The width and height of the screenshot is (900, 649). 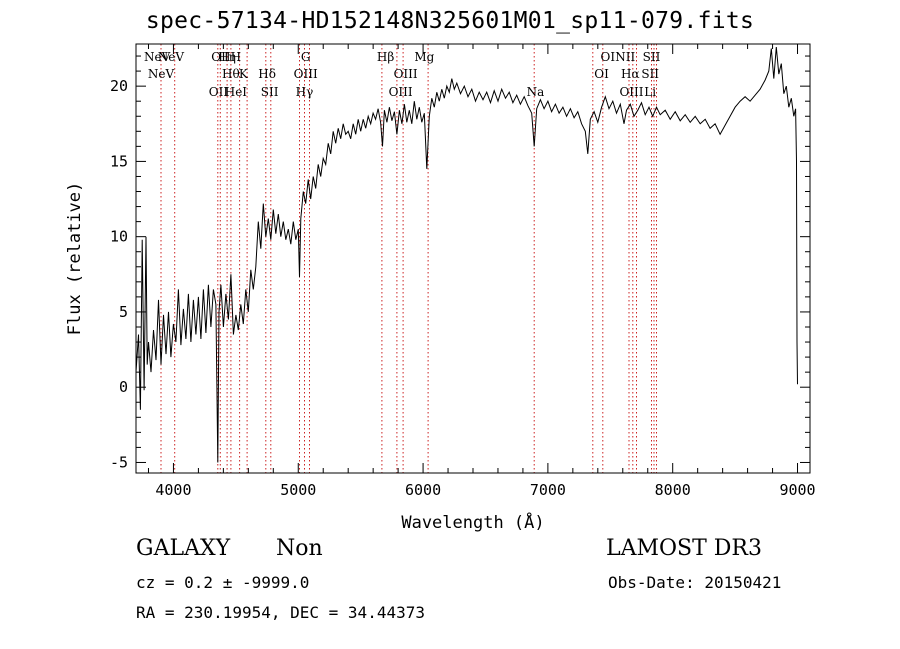 I want to click on y-tick-label: 10, so click(x=119, y=237).